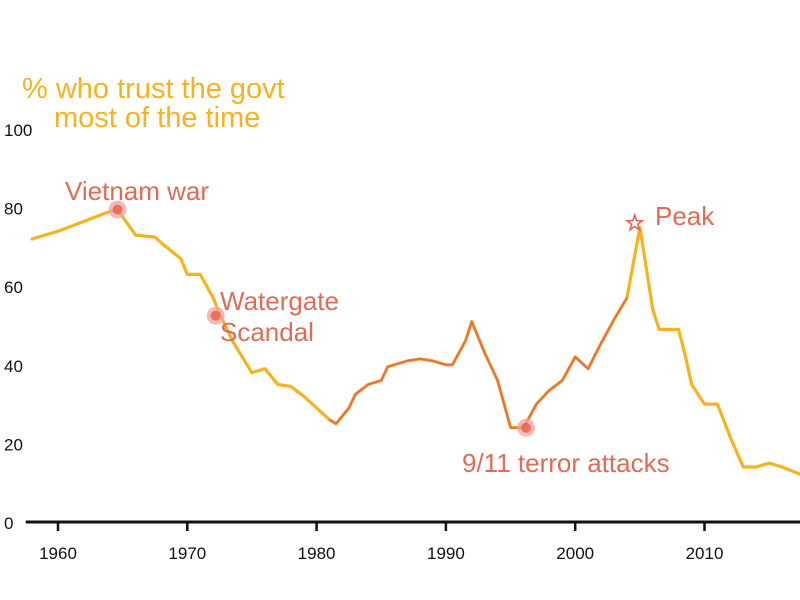 This screenshot has height=600, width=800. What do you see at coordinates (8, 523) in the screenshot?
I see `y-tick-label: 0` at bounding box center [8, 523].